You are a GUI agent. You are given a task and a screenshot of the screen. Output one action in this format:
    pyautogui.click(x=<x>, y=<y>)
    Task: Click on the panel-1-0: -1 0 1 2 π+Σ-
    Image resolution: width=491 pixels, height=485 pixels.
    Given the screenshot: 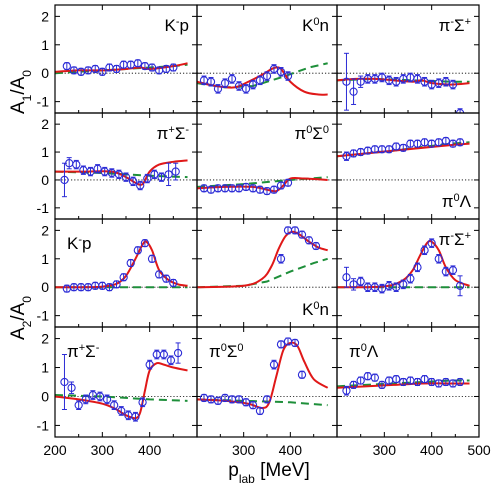 What is the action you would take?
    pyautogui.click(x=117, y=166)
    